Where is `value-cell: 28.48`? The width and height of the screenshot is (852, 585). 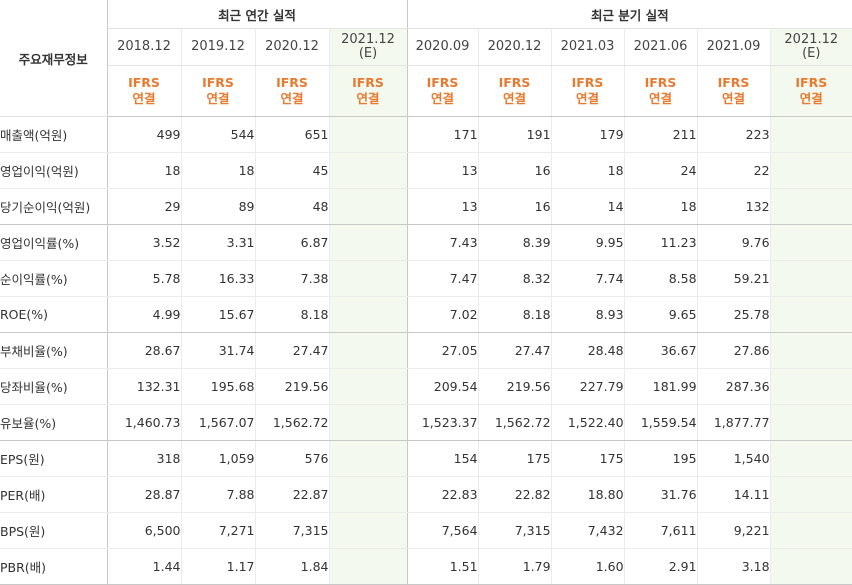 value-cell: 28.48 is located at coordinates (587, 350).